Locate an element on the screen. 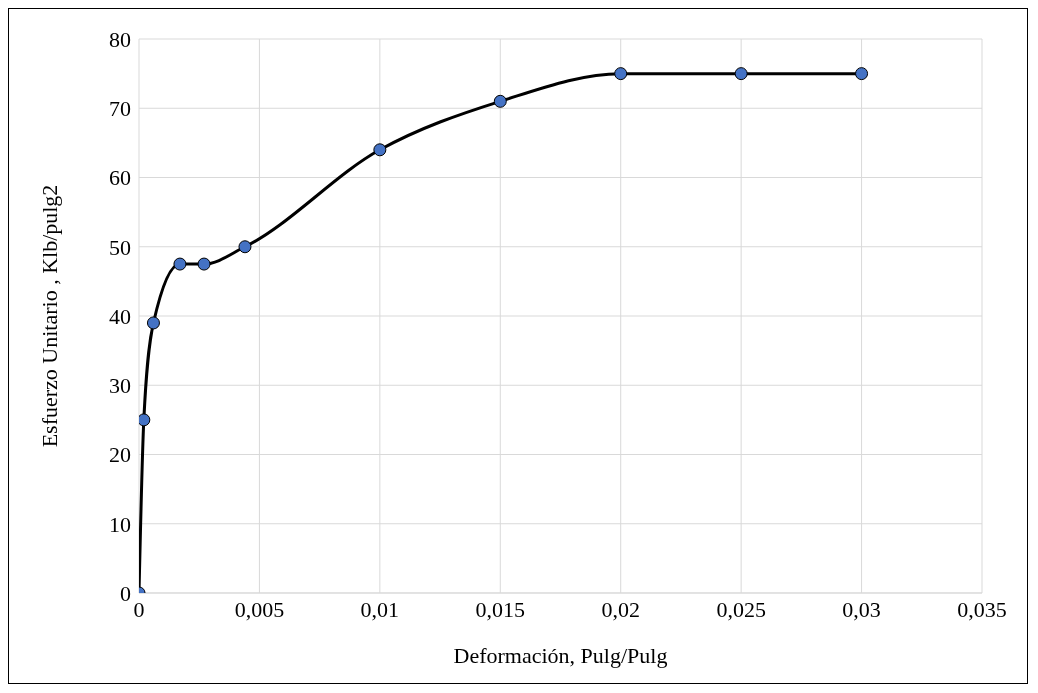 This screenshot has height=693, width=1038. y-tick-label: 0 is located at coordinates (125, 593).